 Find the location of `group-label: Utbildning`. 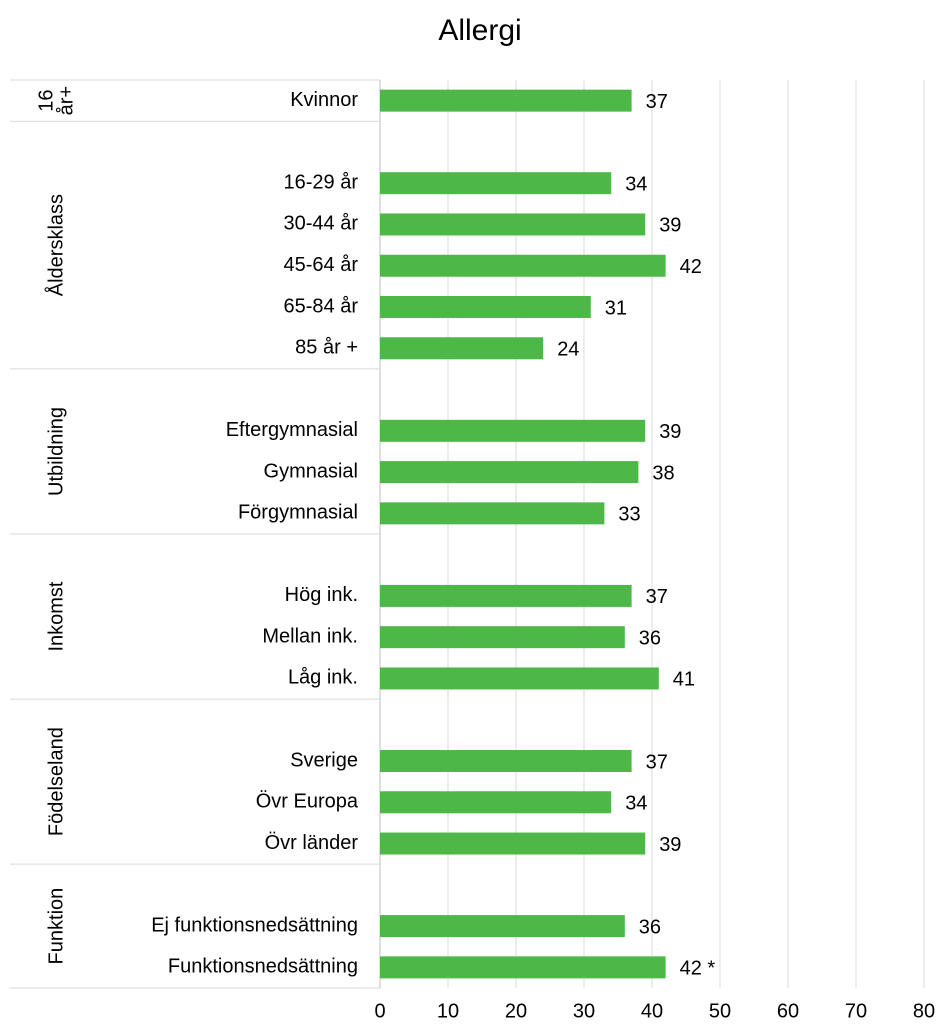

group-label: Utbildning is located at coordinates (56, 451).